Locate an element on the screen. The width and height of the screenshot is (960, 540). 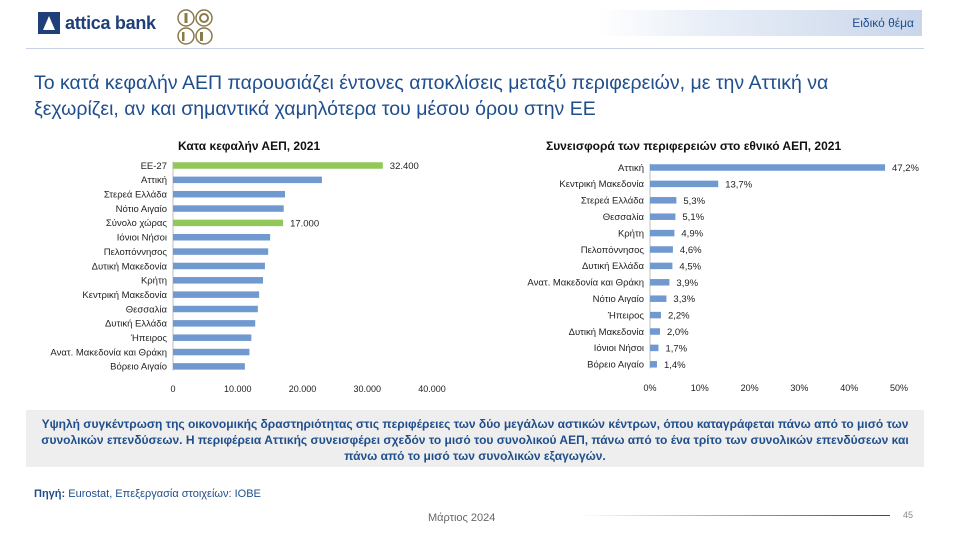
section-tag-label: Ειδικό θέμα is located at coordinates (883, 23).